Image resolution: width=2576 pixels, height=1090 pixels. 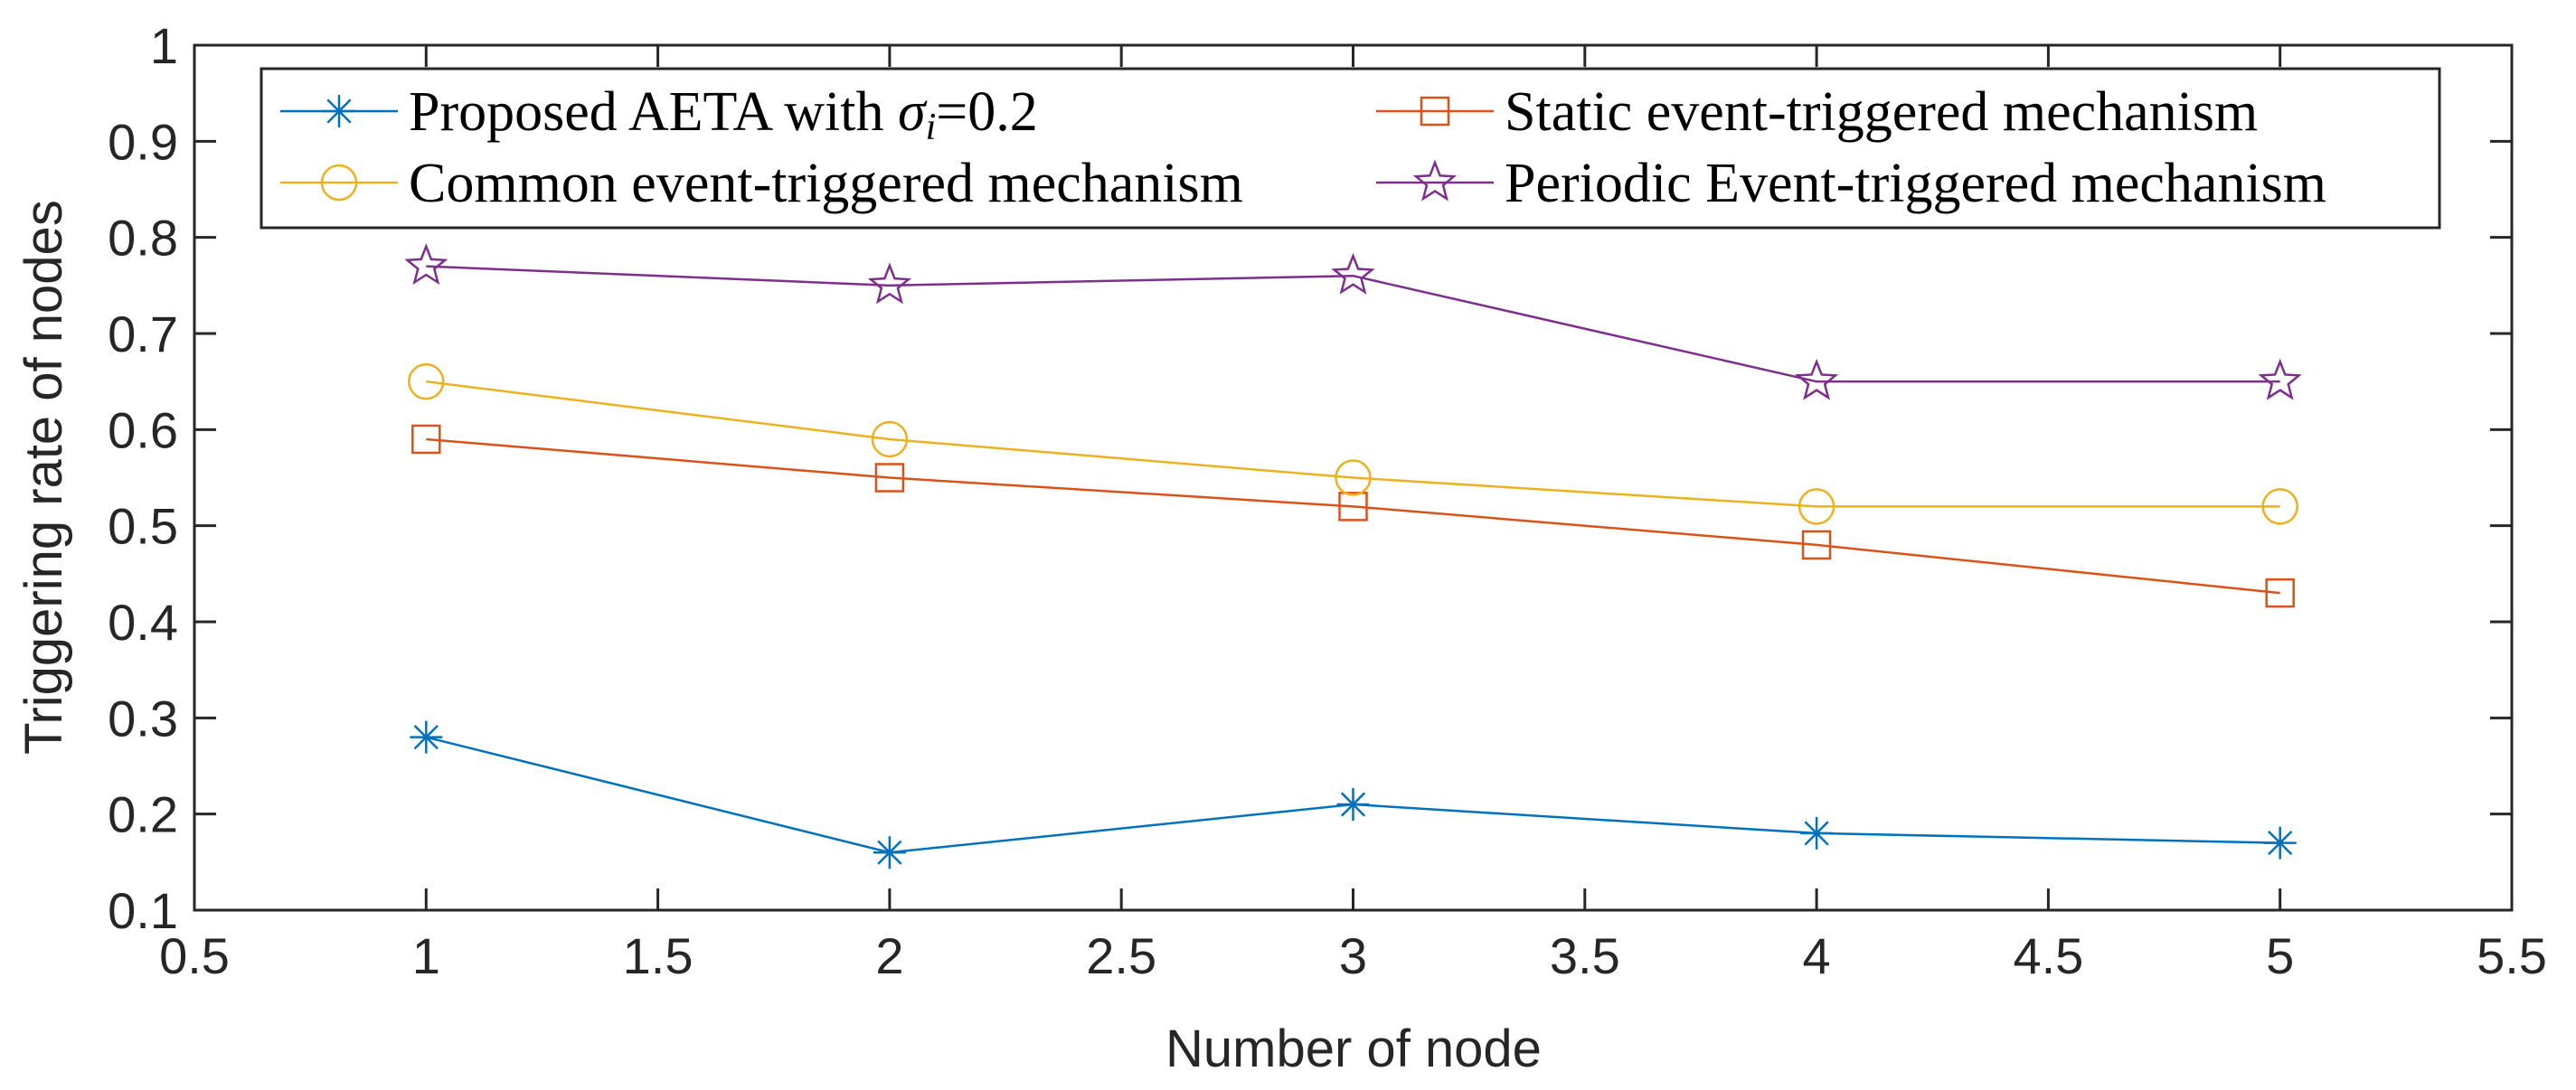 I want to click on legend-box, so click(x=1350, y=148).